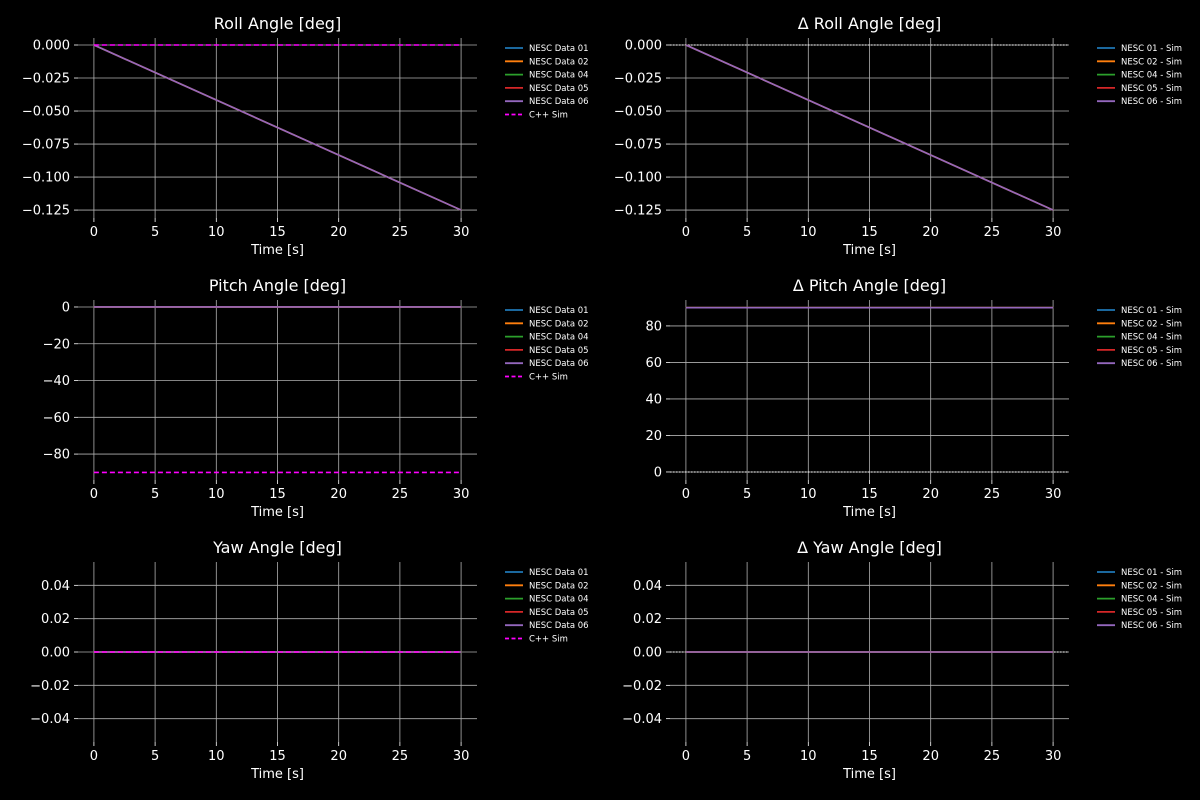  What do you see at coordinates (653, 399) in the screenshot?
I see `y-tick-label: 40` at bounding box center [653, 399].